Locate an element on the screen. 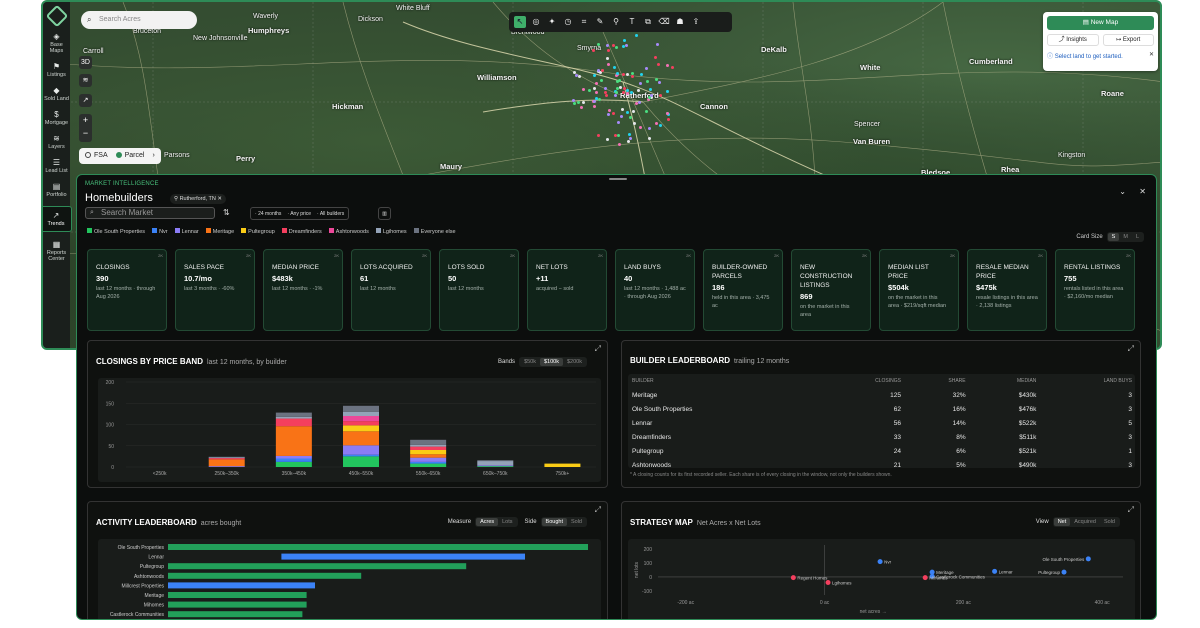 This screenshot has height=628, width=1200. table-row: Meritage 125 32% $430k 3 is located at coordinates (881, 395).